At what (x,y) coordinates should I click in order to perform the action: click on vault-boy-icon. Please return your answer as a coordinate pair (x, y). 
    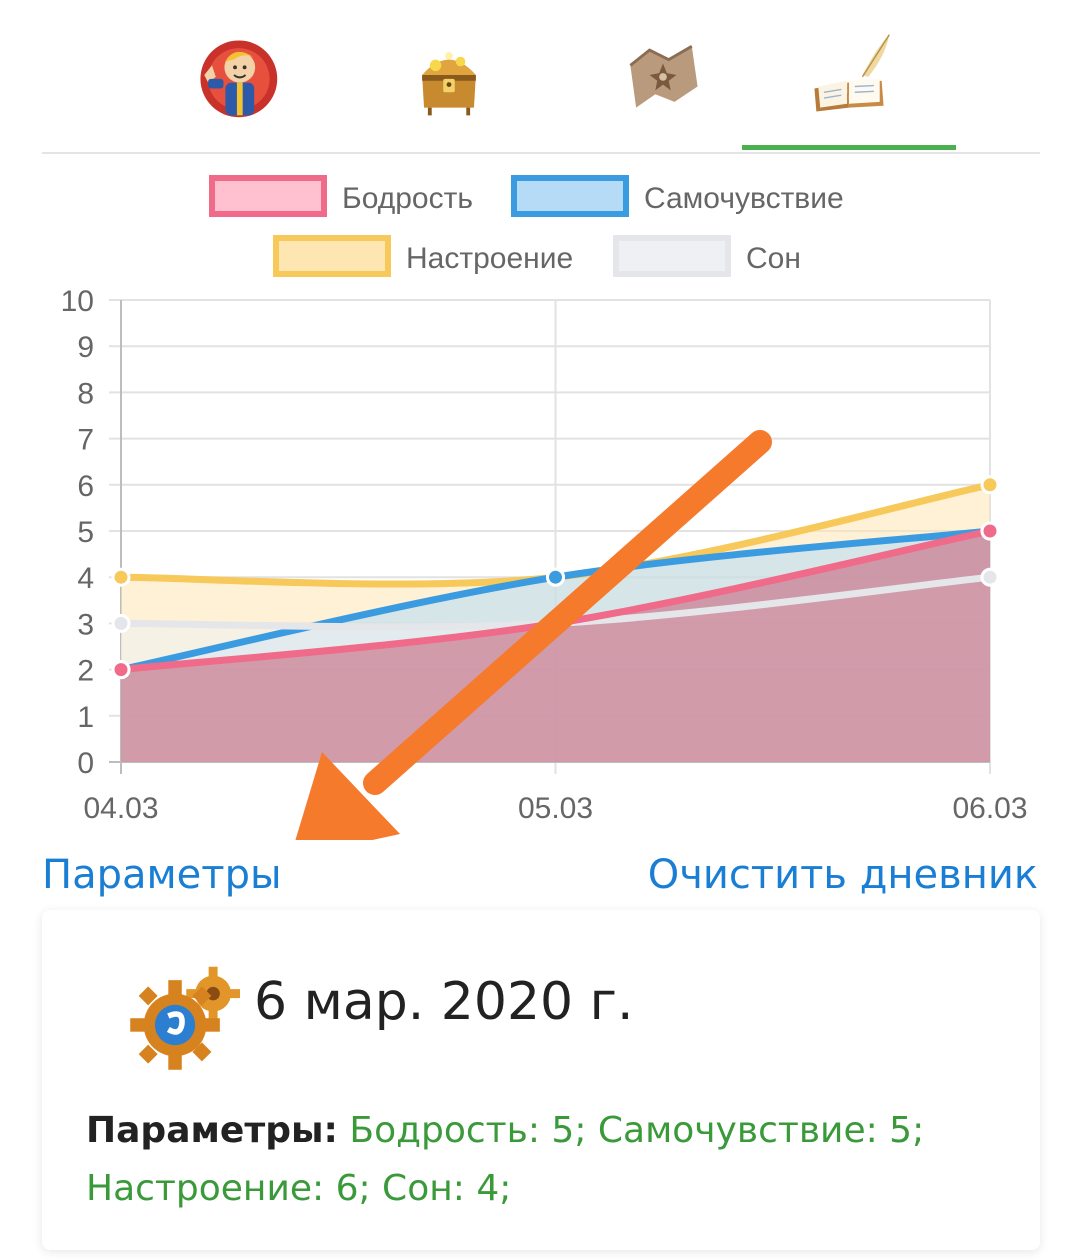
    Looking at the image, I should click on (239, 79).